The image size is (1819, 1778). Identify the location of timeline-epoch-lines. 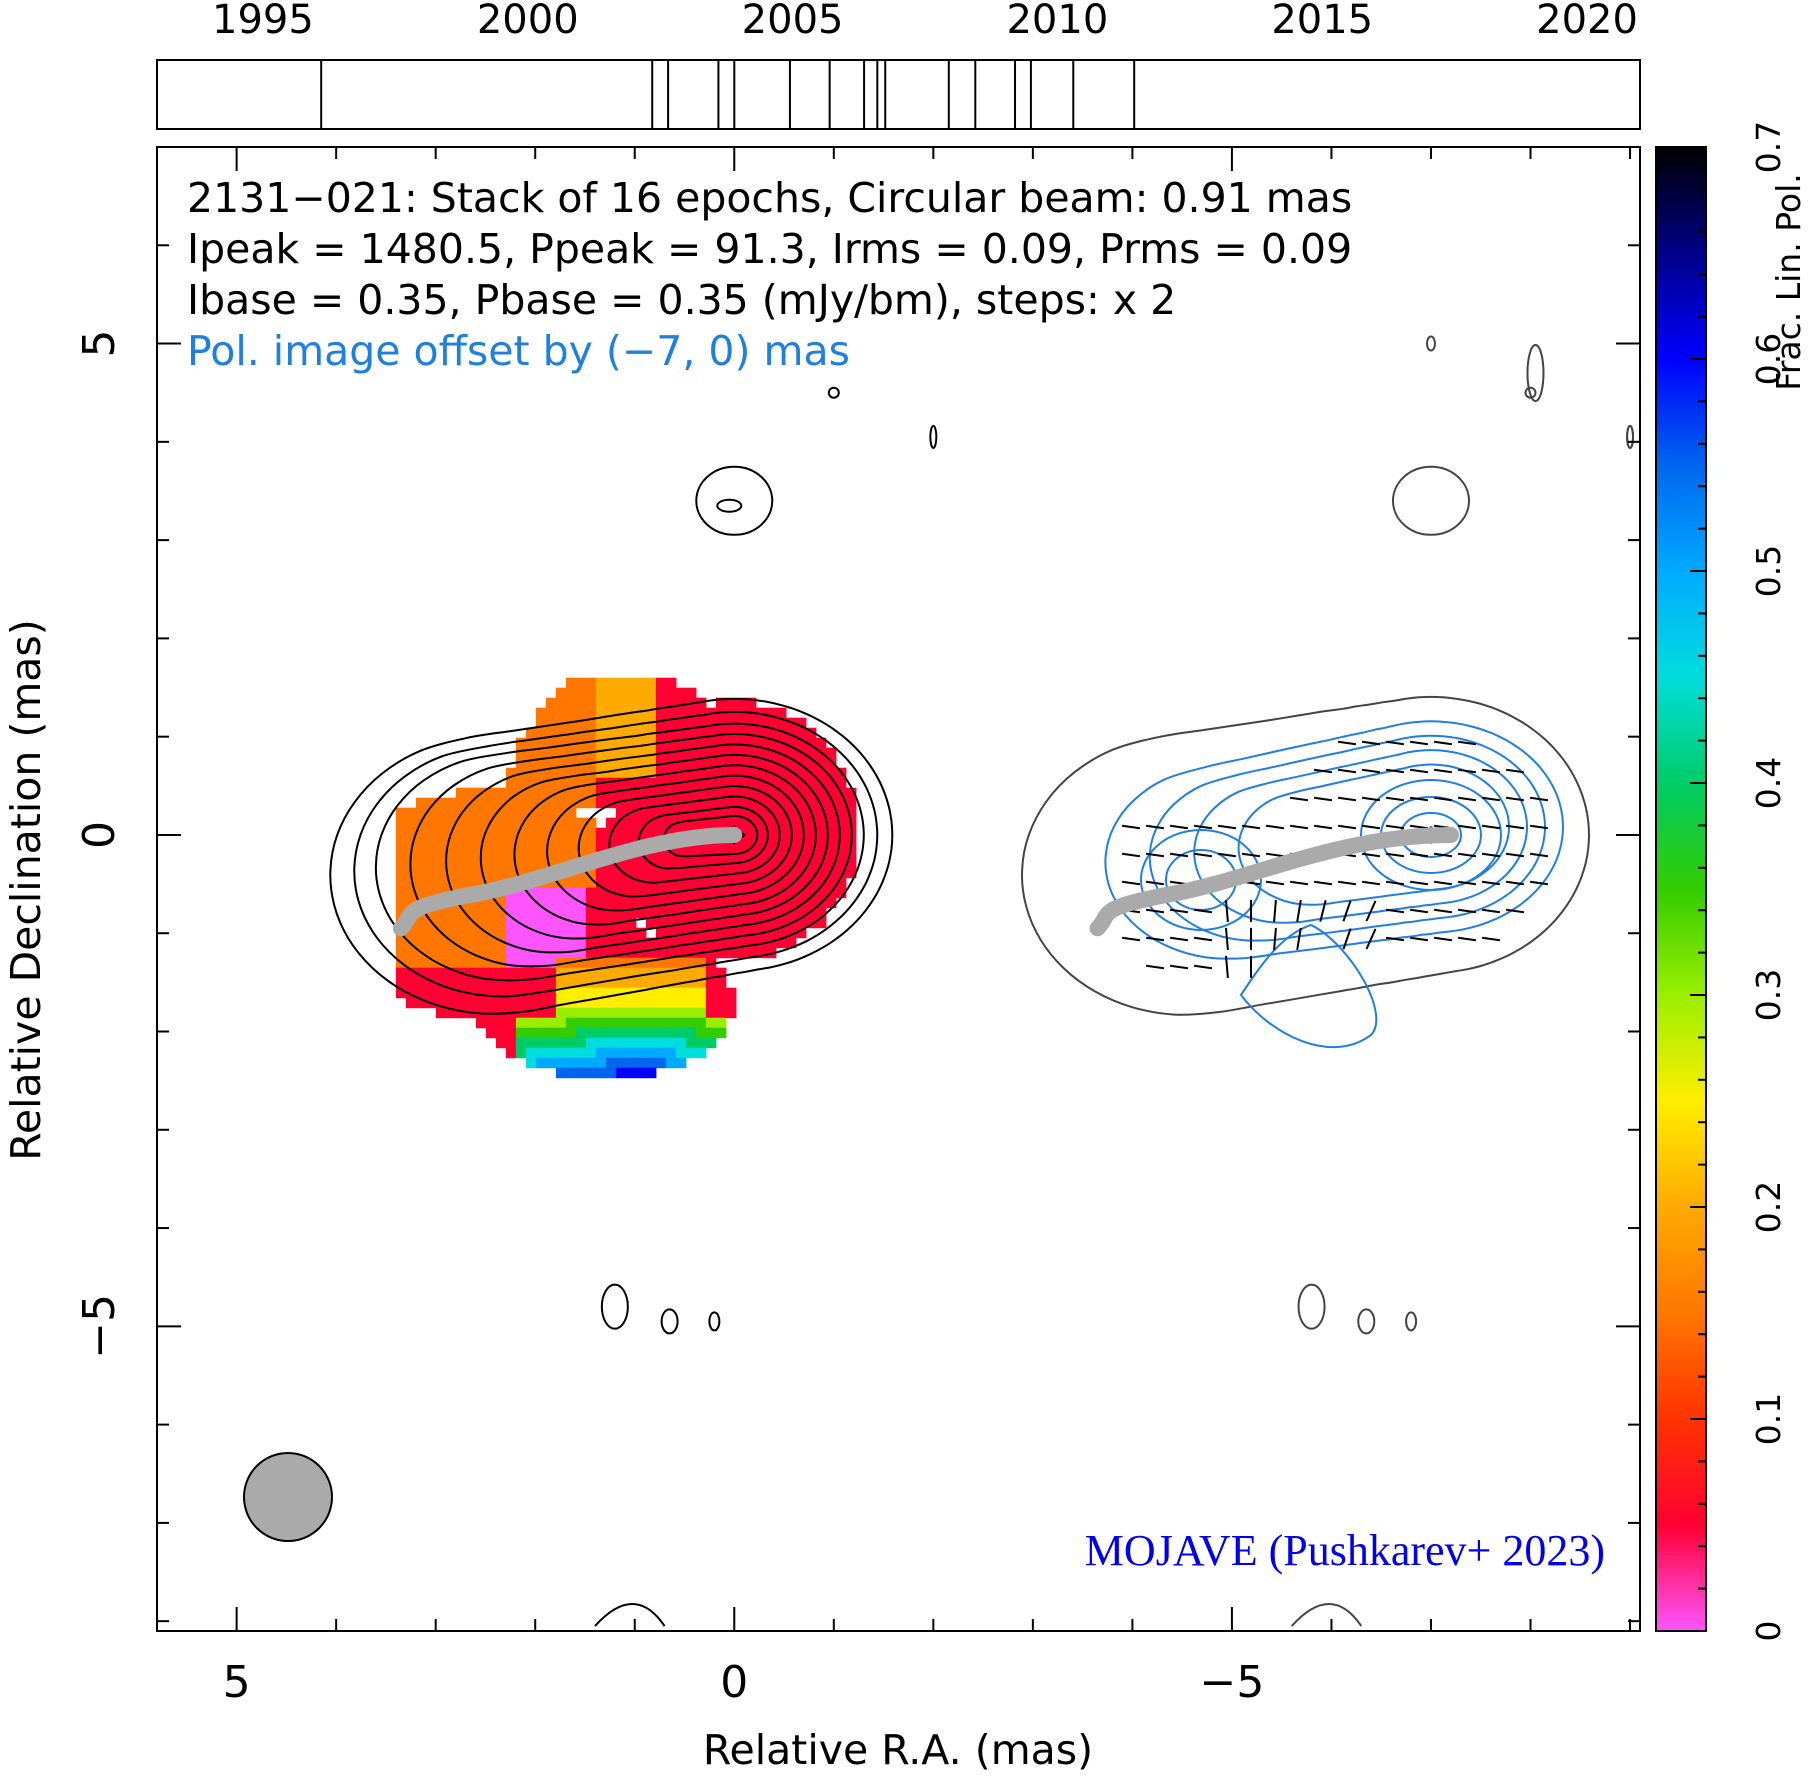
(728, 94).